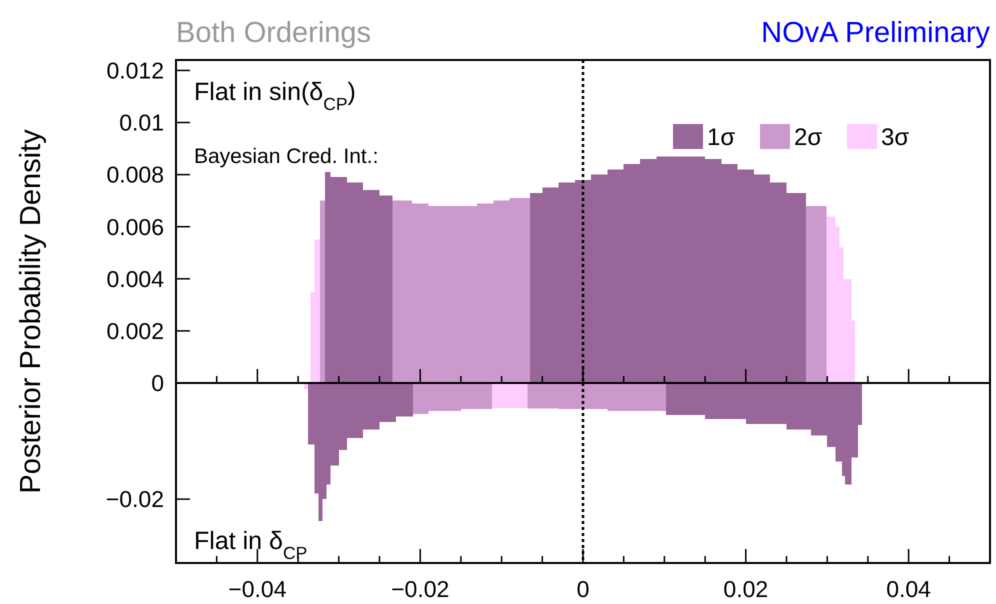  I want to click on x-tick-label: 0.04, so click(909, 589).